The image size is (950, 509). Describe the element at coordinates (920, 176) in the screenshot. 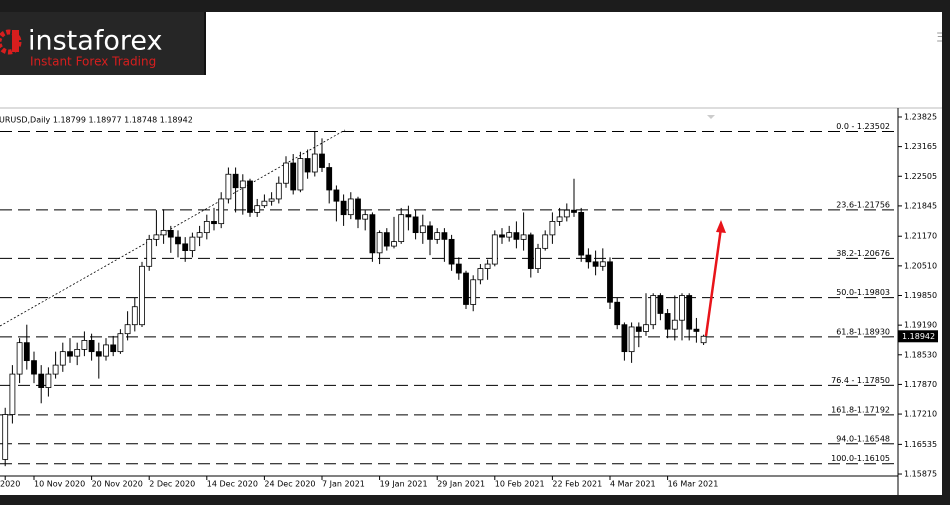

I see `y-tick-label: 1.22505` at that location.